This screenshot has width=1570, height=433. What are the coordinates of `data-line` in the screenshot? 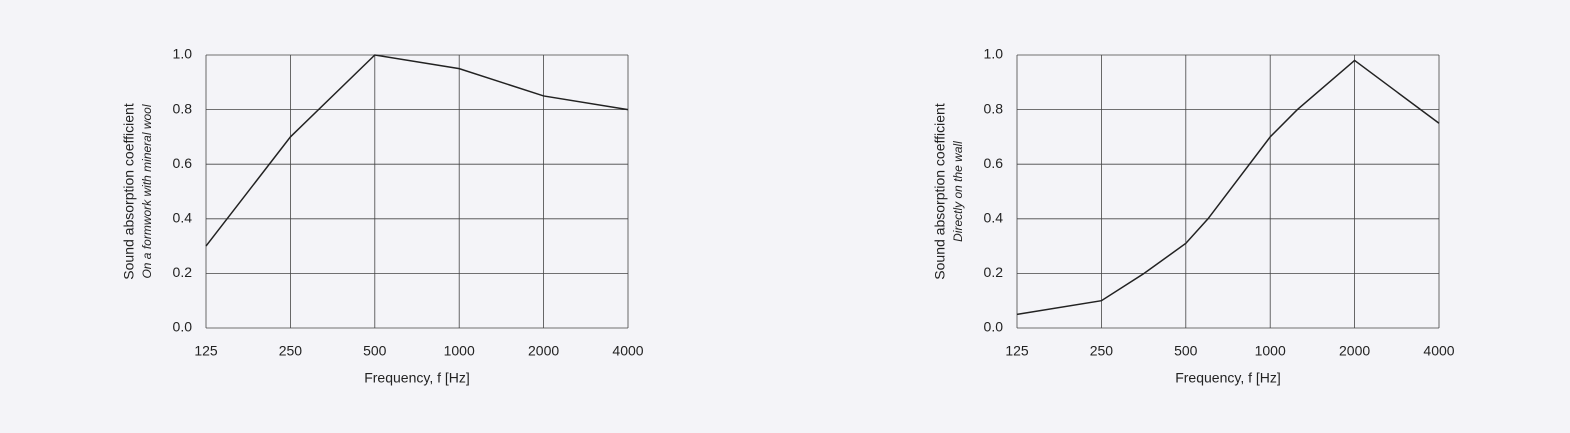 It's located at (417, 150).